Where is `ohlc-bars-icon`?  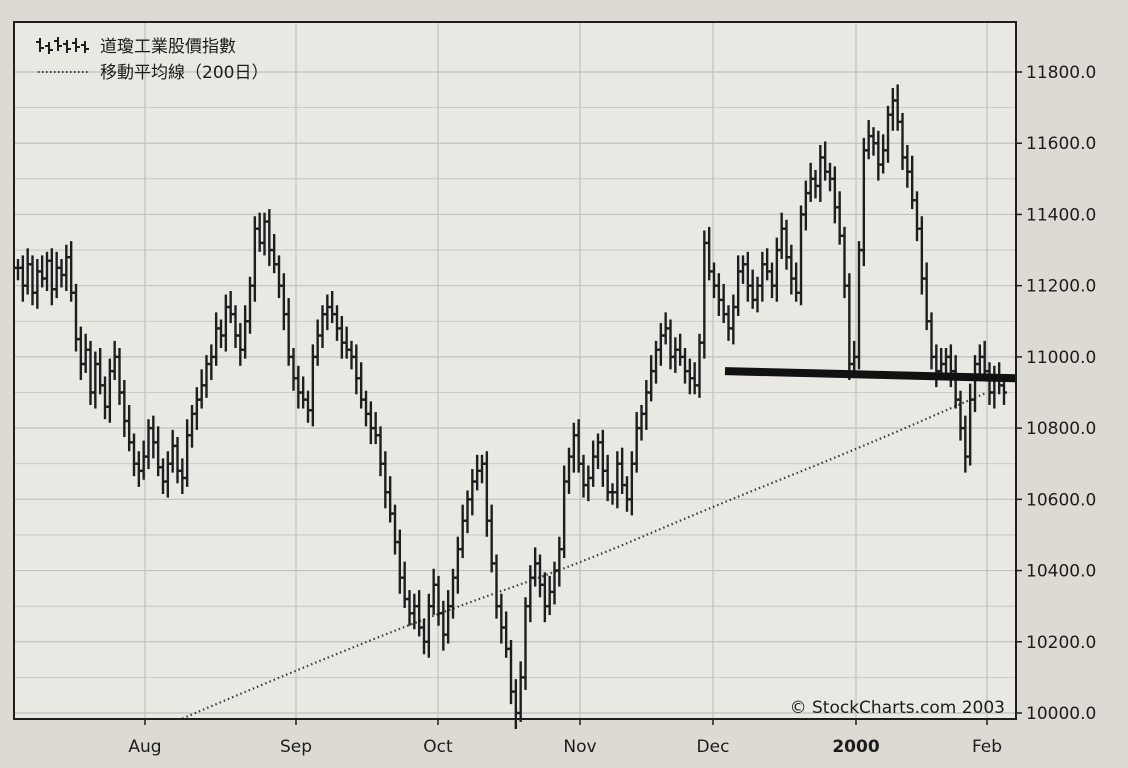
ohlc-bars-icon is located at coordinates (62, 45).